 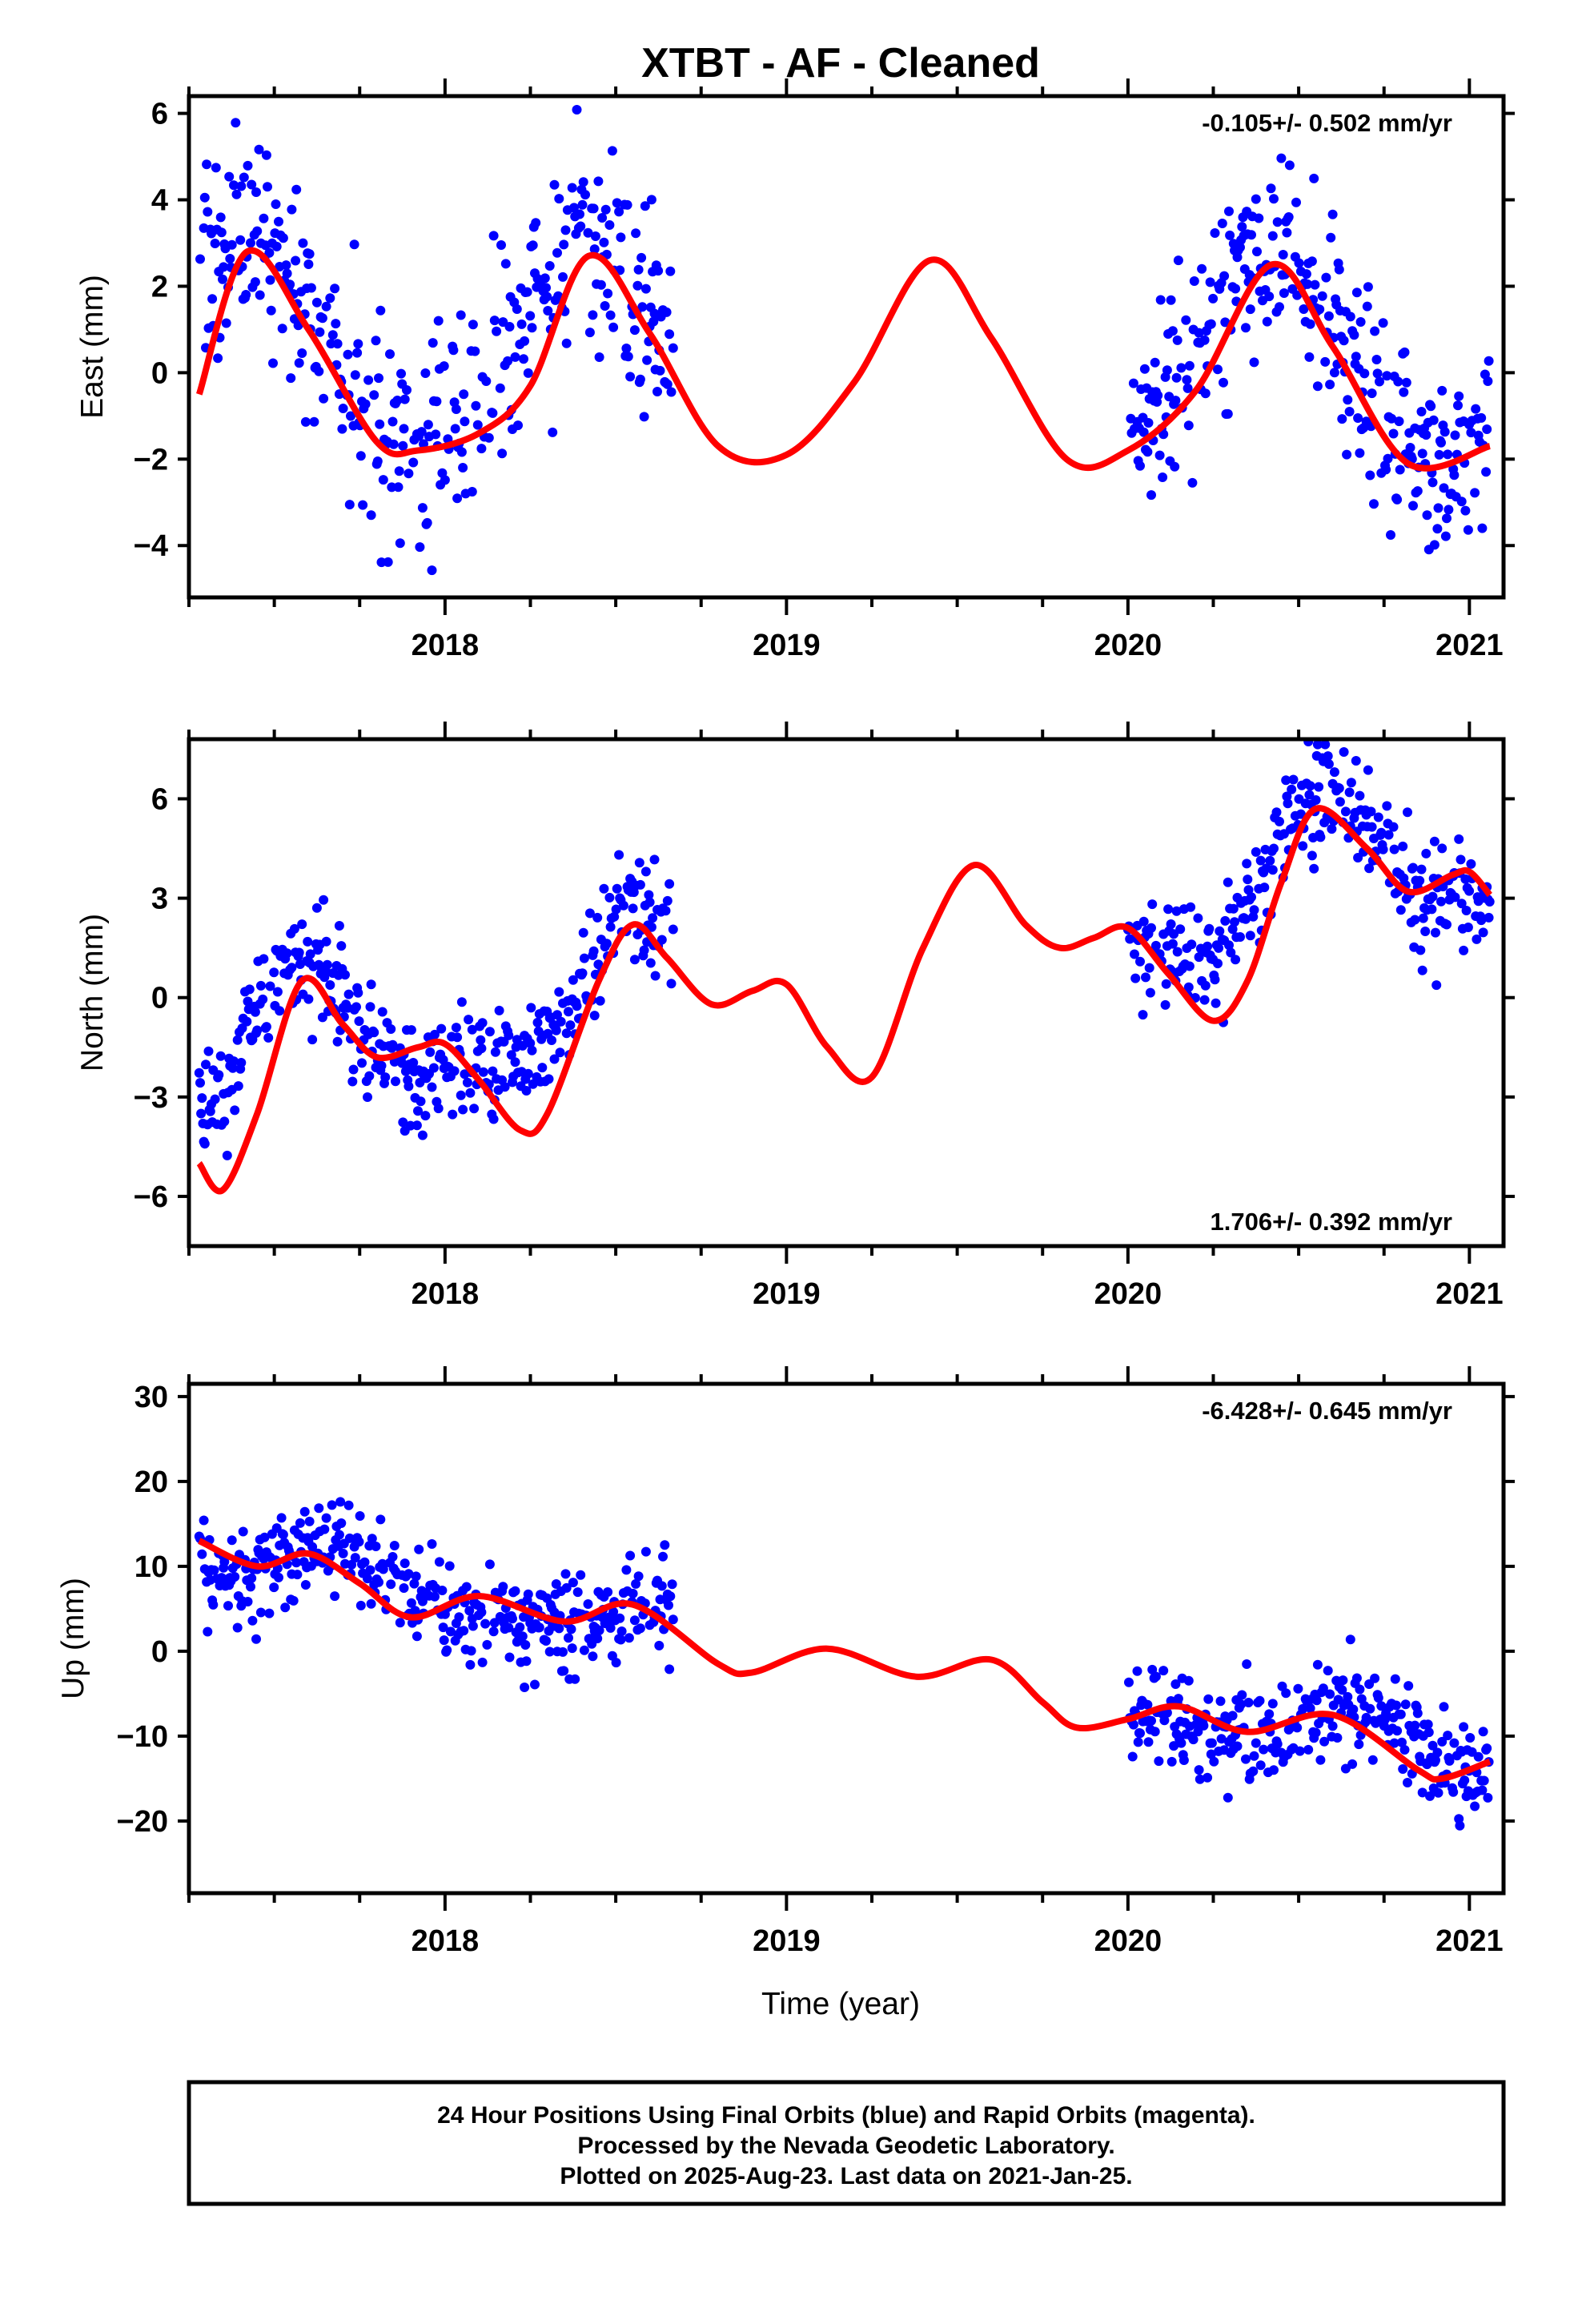 What do you see at coordinates (844, 1664) in the screenshot?
I see `up-points` at bounding box center [844, 1664].